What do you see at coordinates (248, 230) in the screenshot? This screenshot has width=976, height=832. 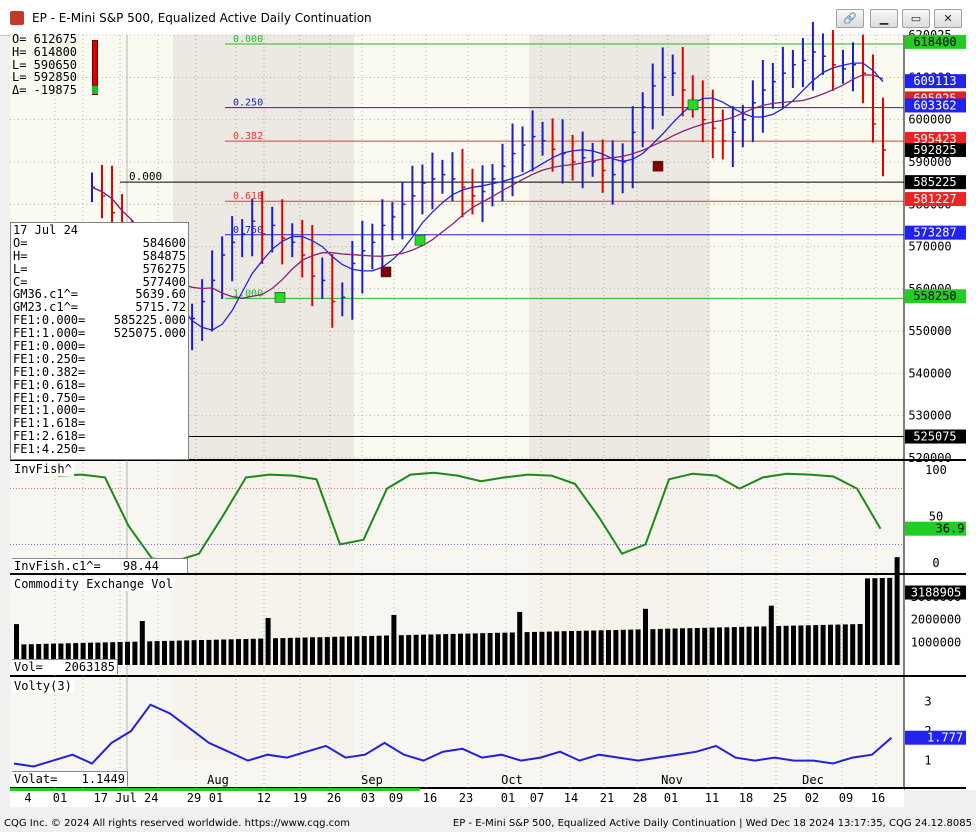 I see `fib-label: 0.750` at bounding box center [248, 230].